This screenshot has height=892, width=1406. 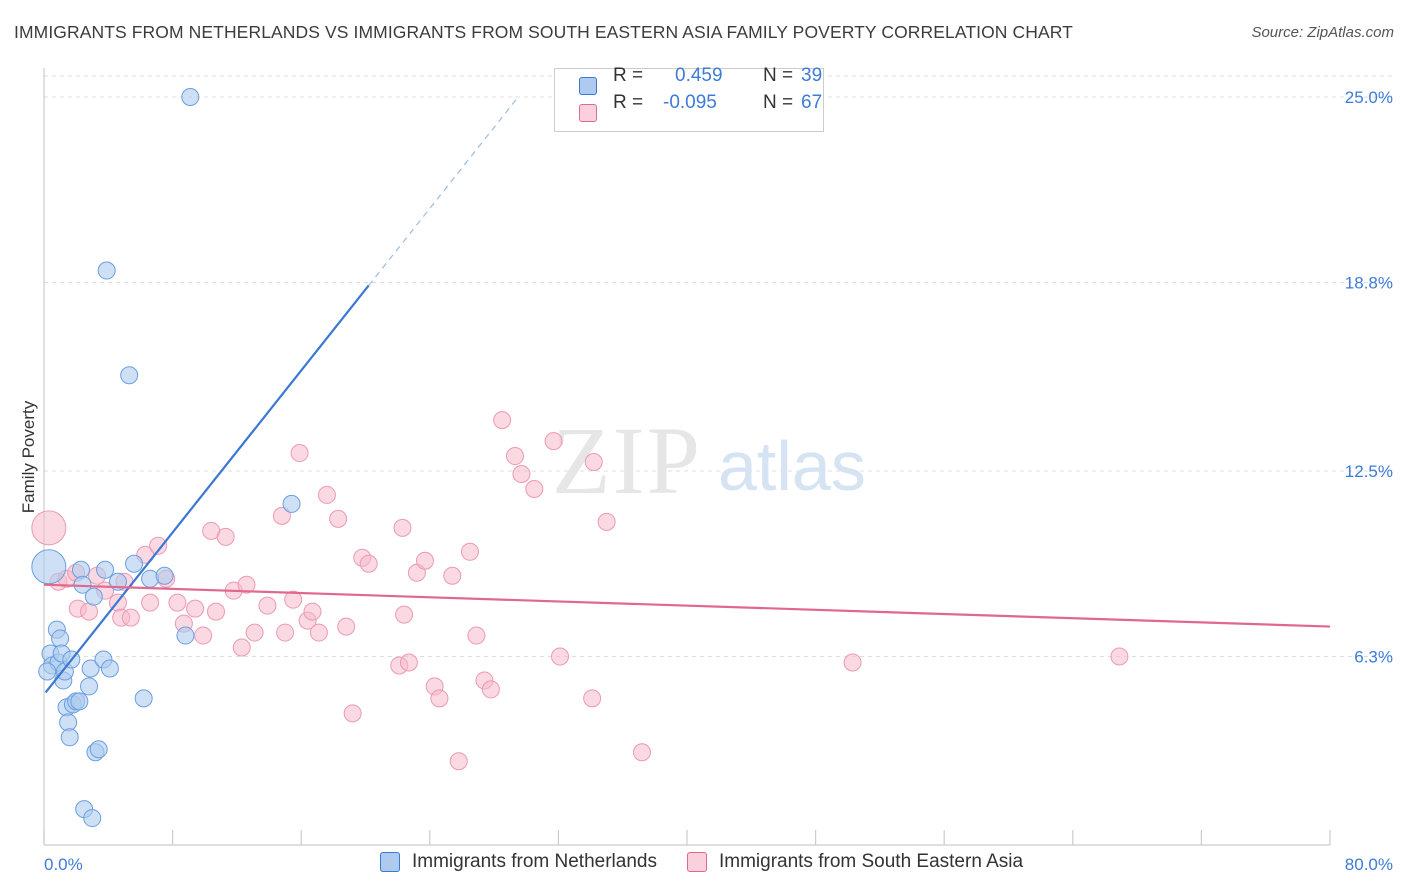 I want to click on se-asia-trend-line, so click(x=687, y=605).